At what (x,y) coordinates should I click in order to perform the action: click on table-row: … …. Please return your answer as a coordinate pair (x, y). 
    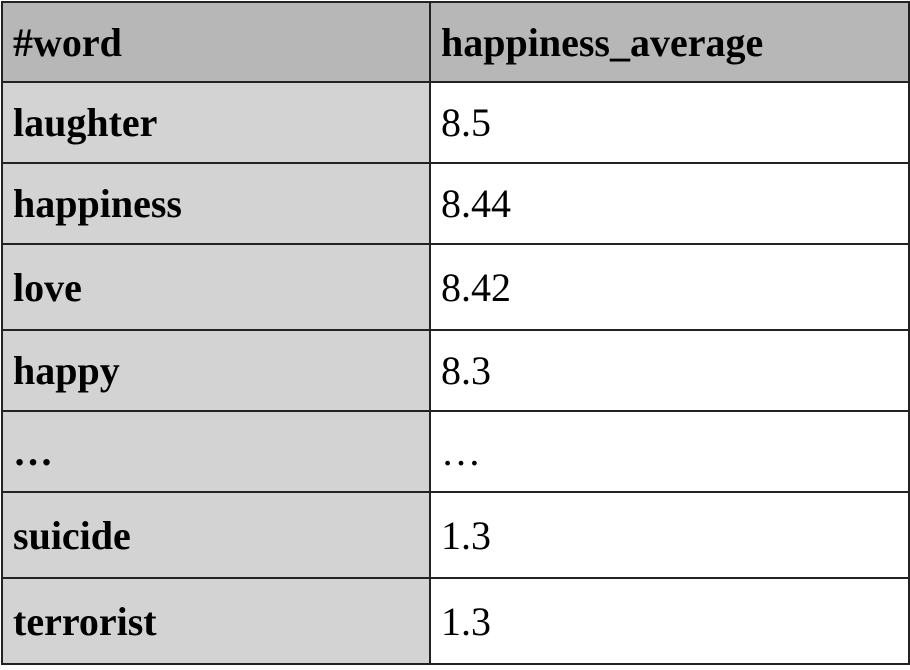
    Looking at the image, I should click on (455, 451).